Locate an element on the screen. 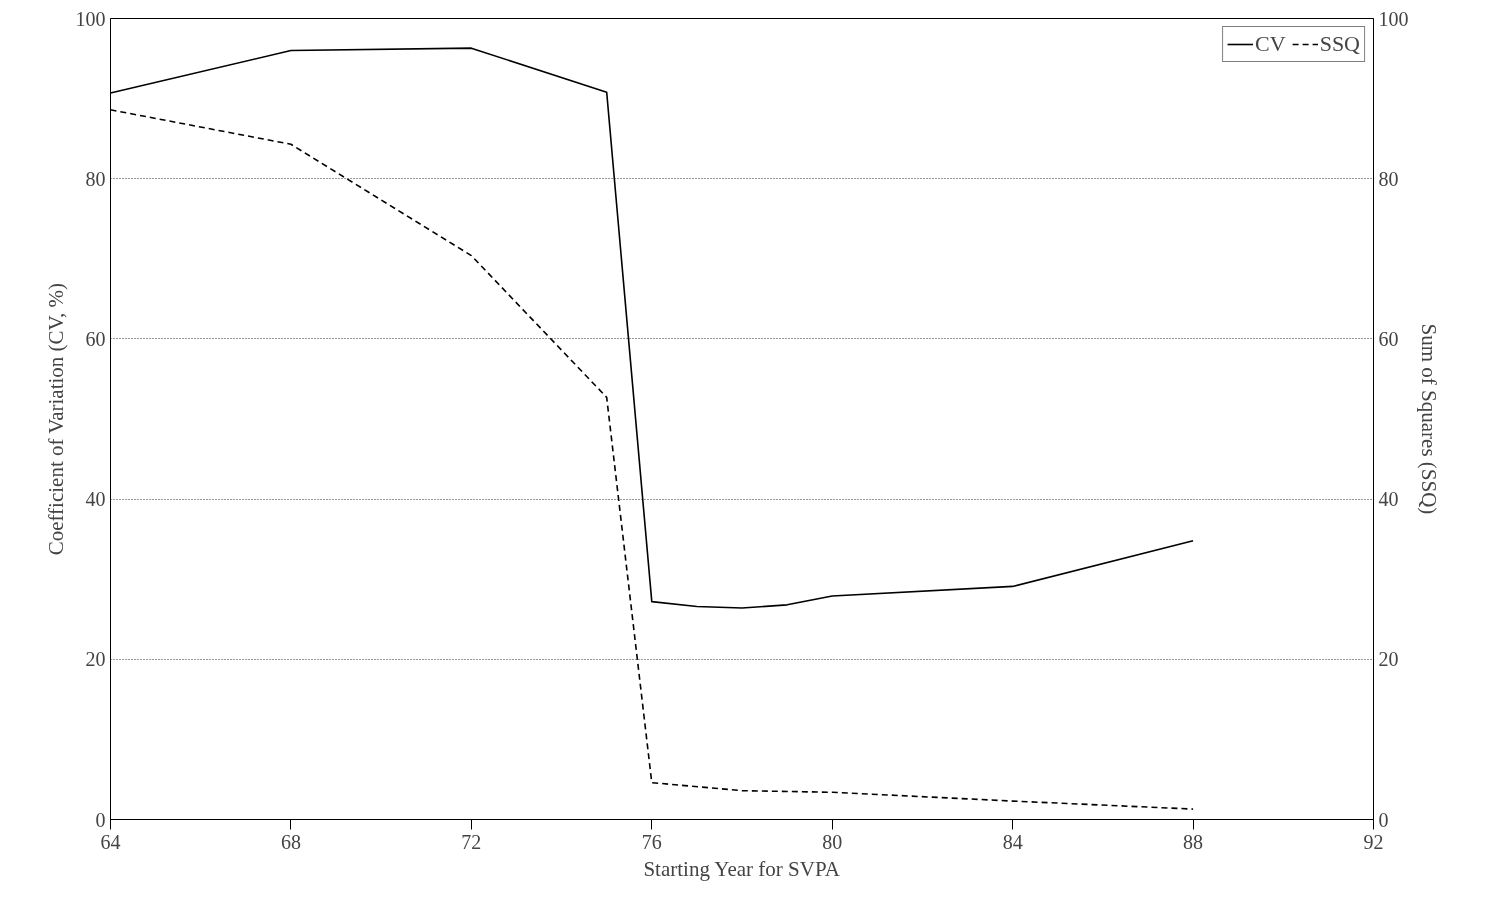 The image size is (1493, 899). x-tick-label: 80 is located at coordinates (832, 841).